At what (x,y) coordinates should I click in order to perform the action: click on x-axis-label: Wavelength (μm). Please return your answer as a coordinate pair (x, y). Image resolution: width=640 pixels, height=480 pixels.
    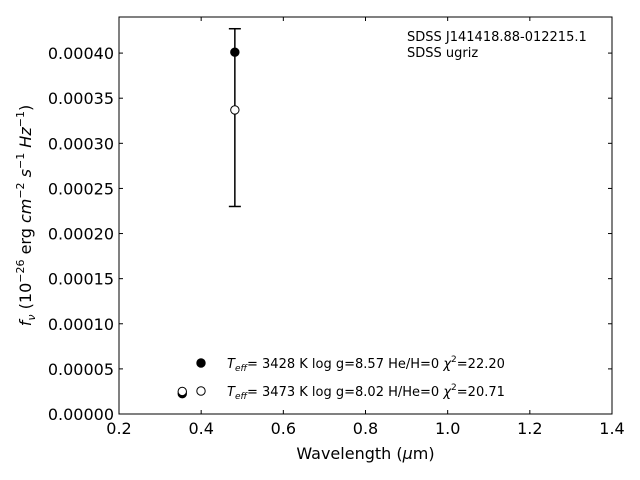
    Looking at the image, I should click on (365, 453).